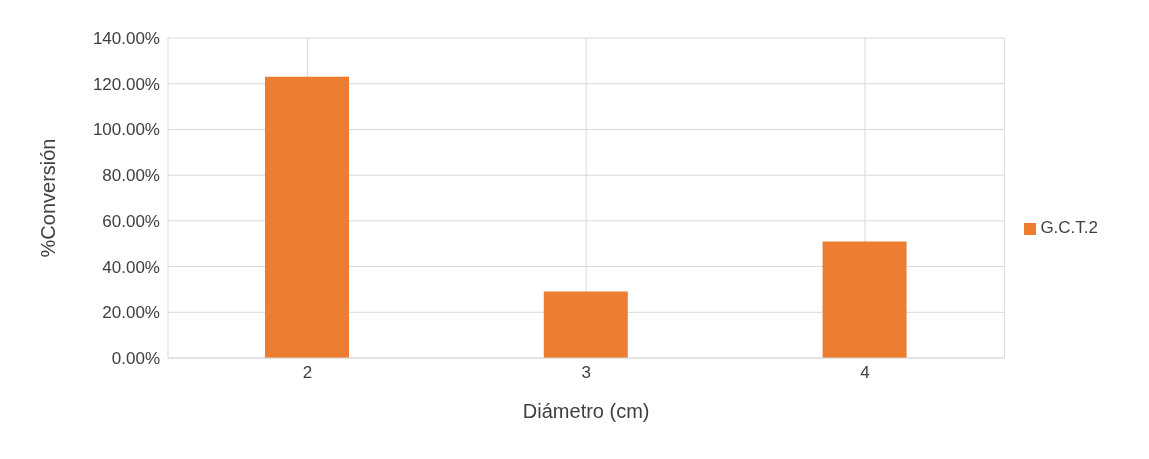 The width and height of the screenshot is (1149, 459). What do you see at coordinates (126, 130) in the screenshot?
I see `y-tick-label: 100.00%` at bounding box center [126, 130].